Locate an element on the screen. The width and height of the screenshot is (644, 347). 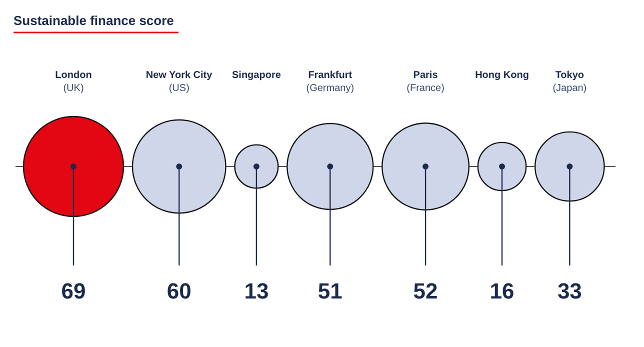
data-label: 52 is located at coordinates (425, 291).